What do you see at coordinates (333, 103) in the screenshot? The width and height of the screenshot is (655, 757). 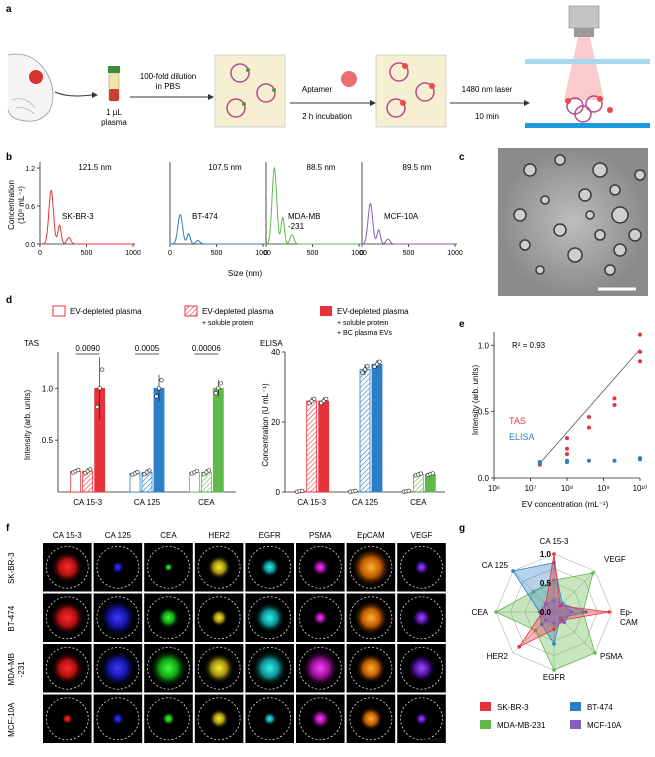 I see `arrow-incubation` at bounding box center [333, 103].